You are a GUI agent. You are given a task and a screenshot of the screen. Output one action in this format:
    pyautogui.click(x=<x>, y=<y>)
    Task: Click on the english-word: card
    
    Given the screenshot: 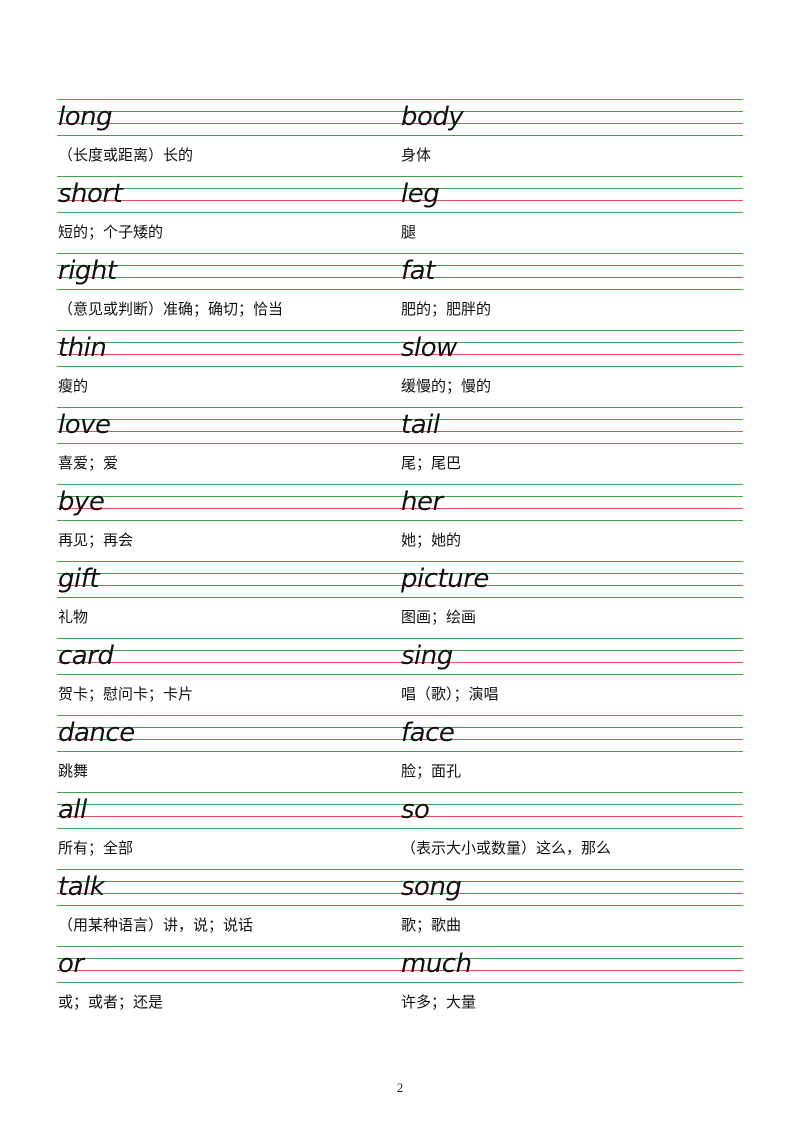 What is the action you would take?
    pyautogui.click(x=86, y=656)
    